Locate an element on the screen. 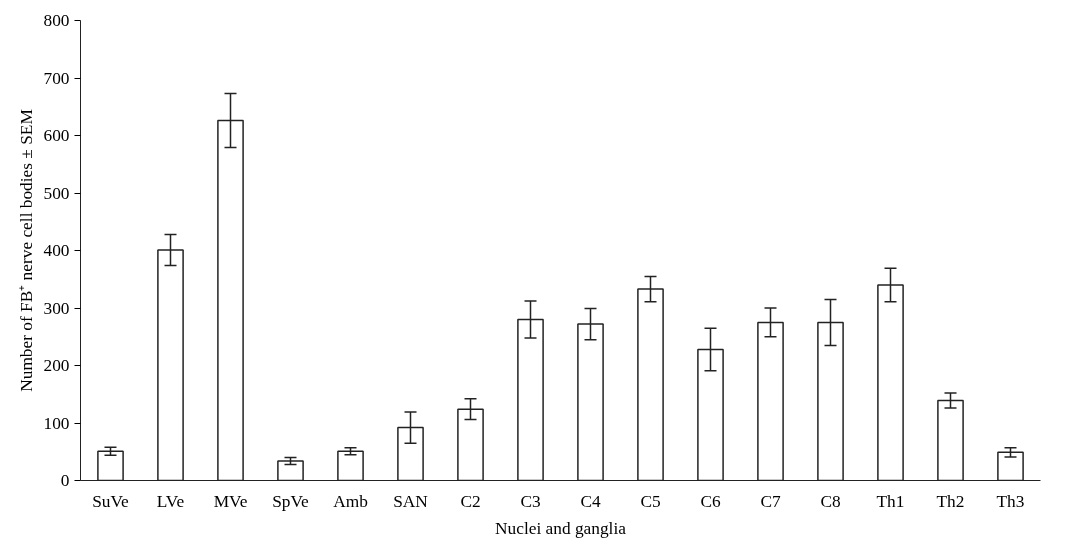 The height and width of the screenshot is (545, 1070). y-tick-label: 800 is located at coordinates (56, 20).